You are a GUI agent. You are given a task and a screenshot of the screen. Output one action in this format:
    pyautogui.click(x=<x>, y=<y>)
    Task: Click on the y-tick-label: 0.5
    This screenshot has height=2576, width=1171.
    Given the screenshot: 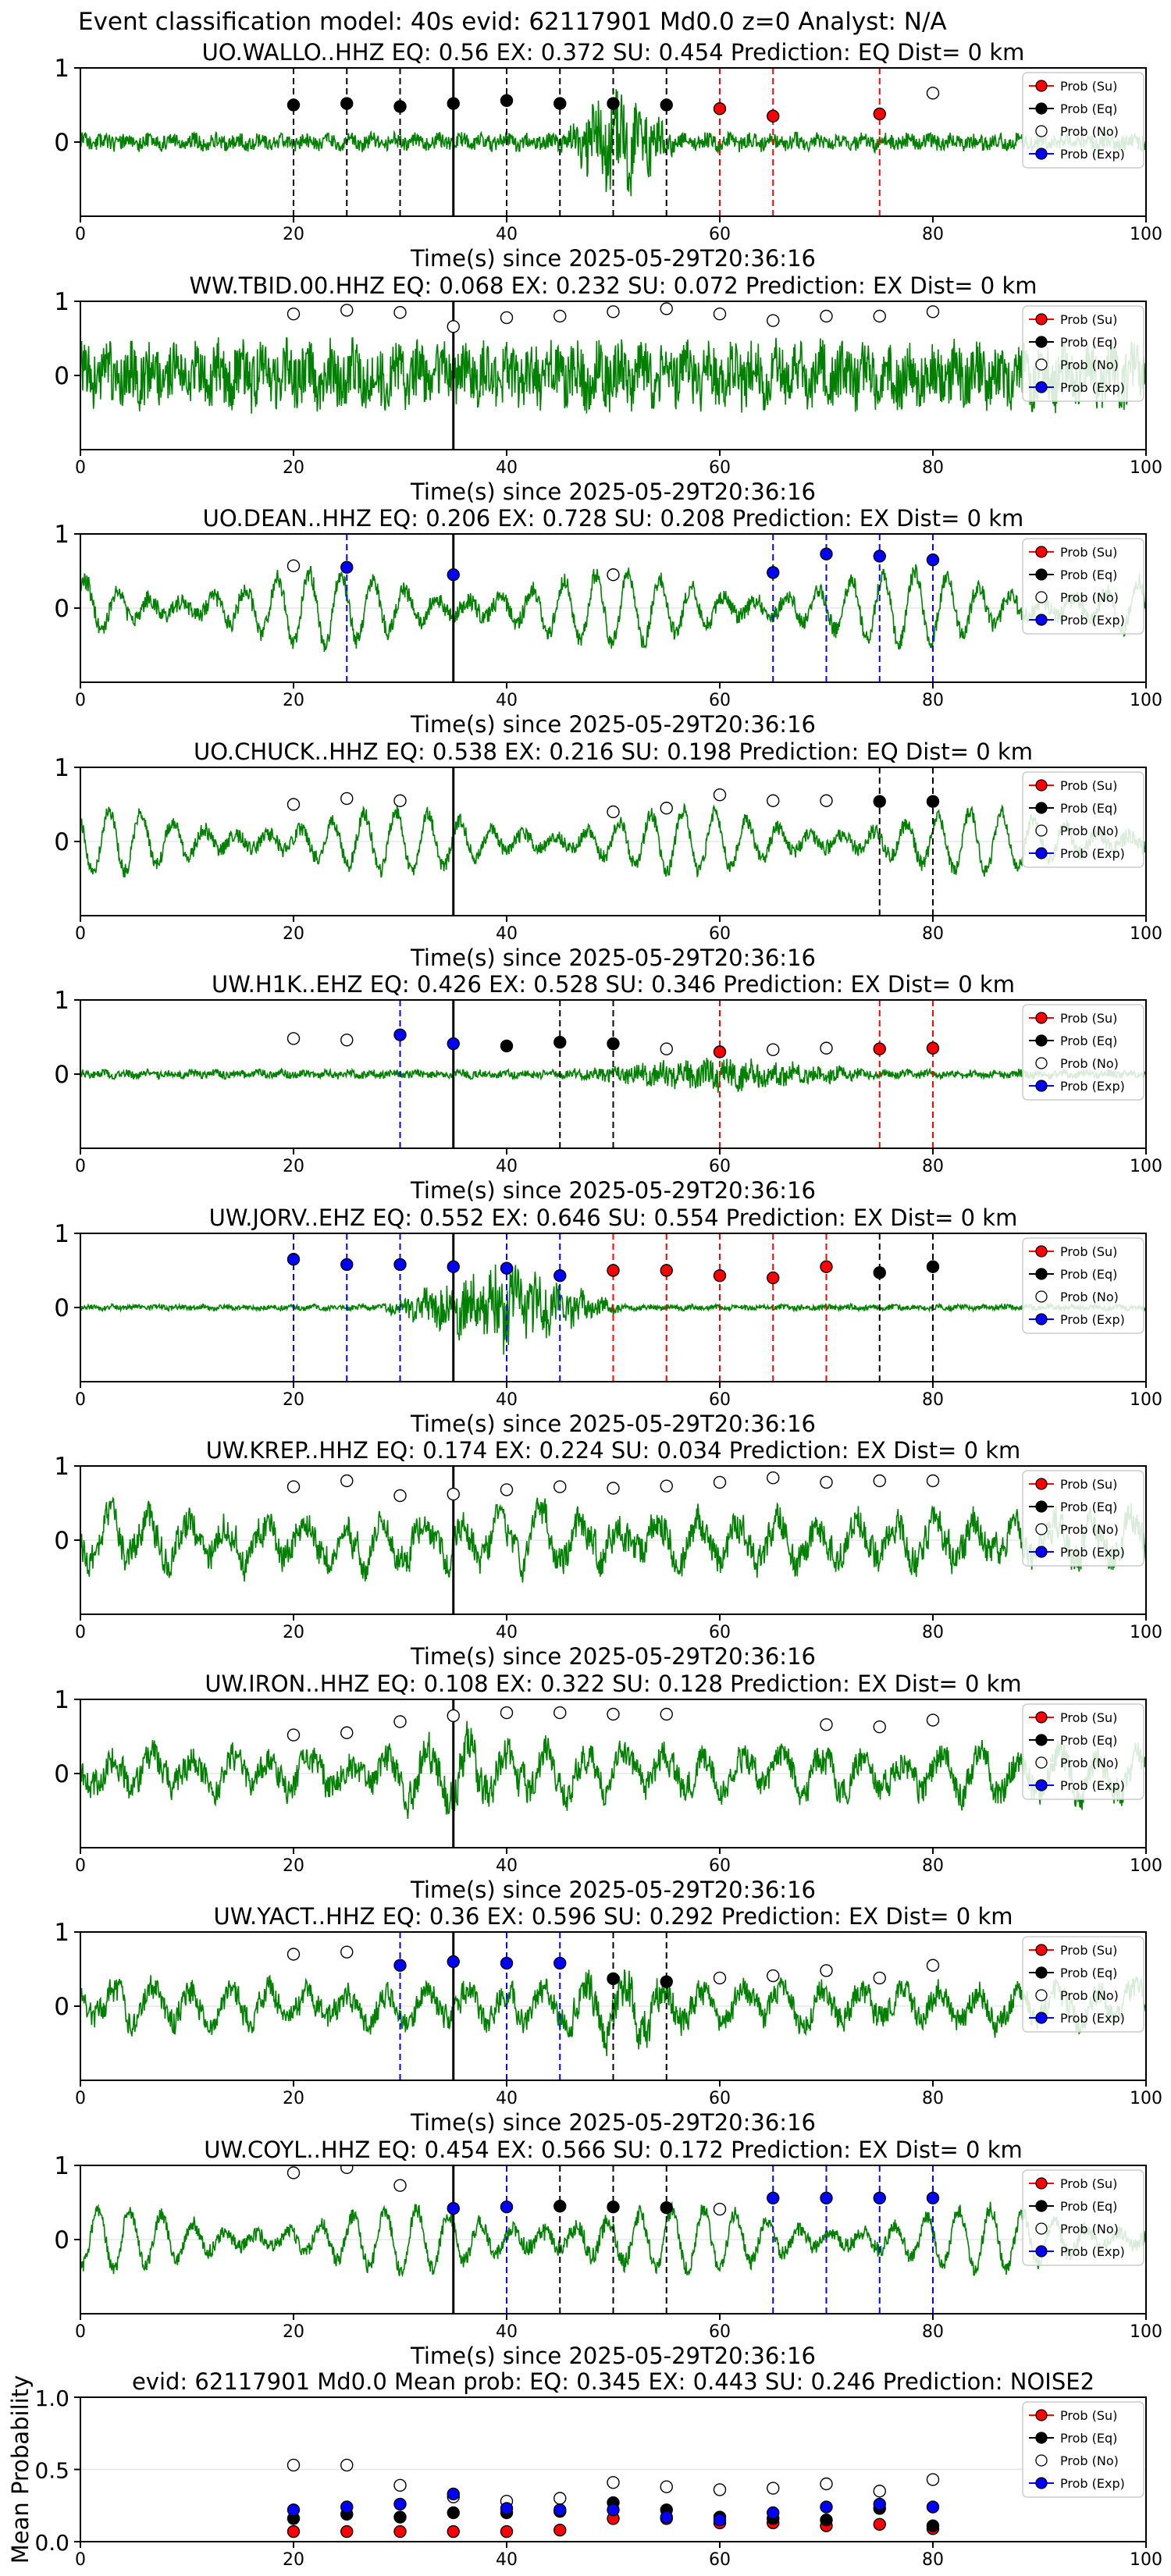 What is the action you would take?
    pyautogui.click(x=51, y=2471)
    